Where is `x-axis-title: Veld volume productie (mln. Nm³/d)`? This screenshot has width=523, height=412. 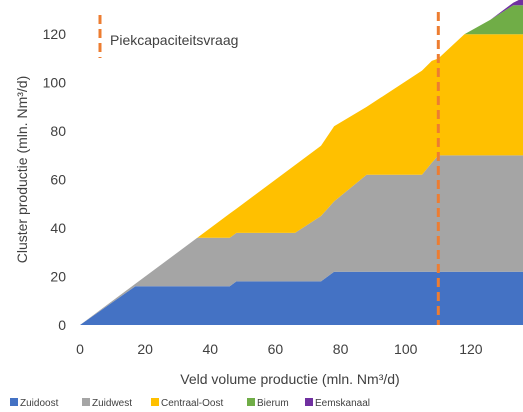 x-axis-title: Veld volume productie (mln. Nm³/d) is located at coordinates (289, 379).